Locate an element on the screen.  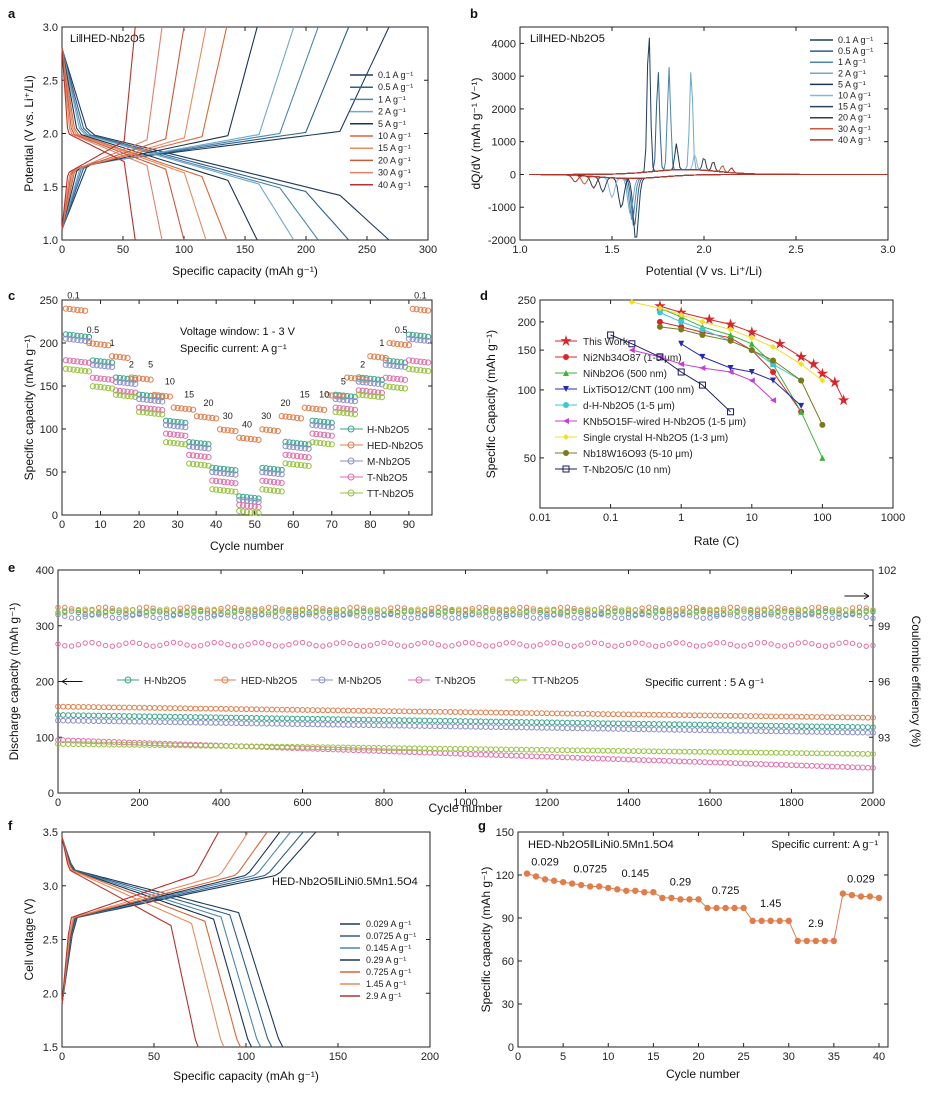
rate-label: 1.45 is located at coordinates (770, 904).